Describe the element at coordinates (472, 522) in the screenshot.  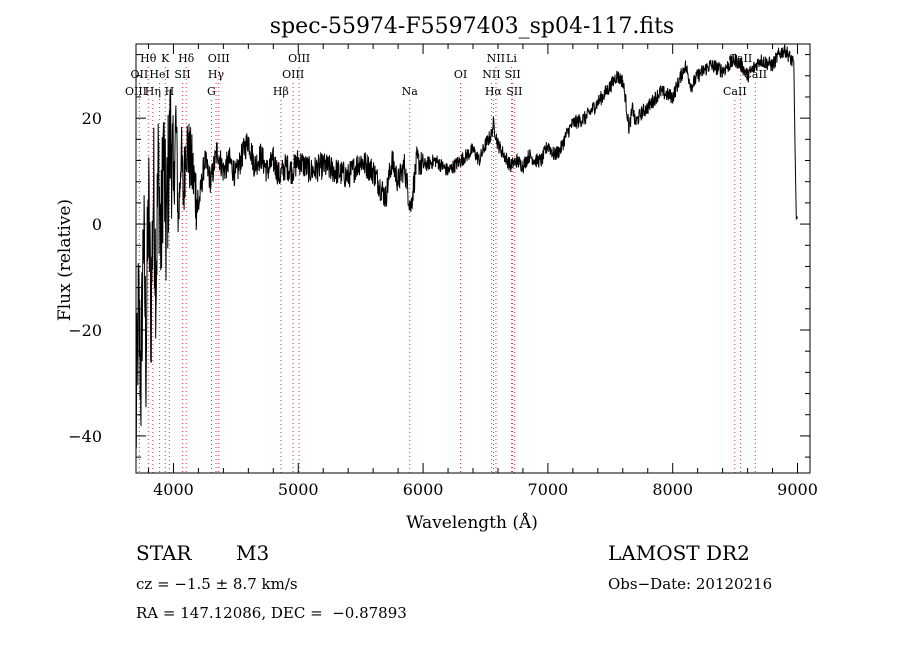
I see `x-axis-label: Wavelength (Å)` at that location.